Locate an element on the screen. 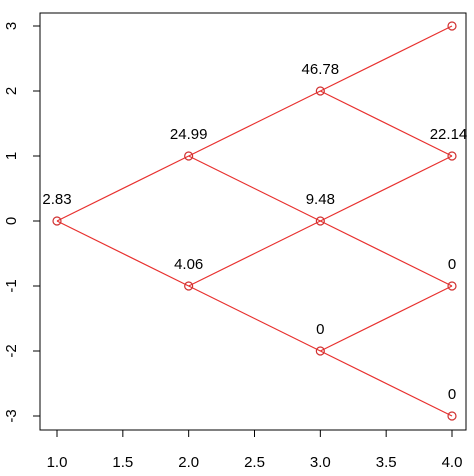 The height and width of the screenshot is (476, 474). y-axis: -3 -2 -1 0 1 2 3 is located at coordinates (22, 222).